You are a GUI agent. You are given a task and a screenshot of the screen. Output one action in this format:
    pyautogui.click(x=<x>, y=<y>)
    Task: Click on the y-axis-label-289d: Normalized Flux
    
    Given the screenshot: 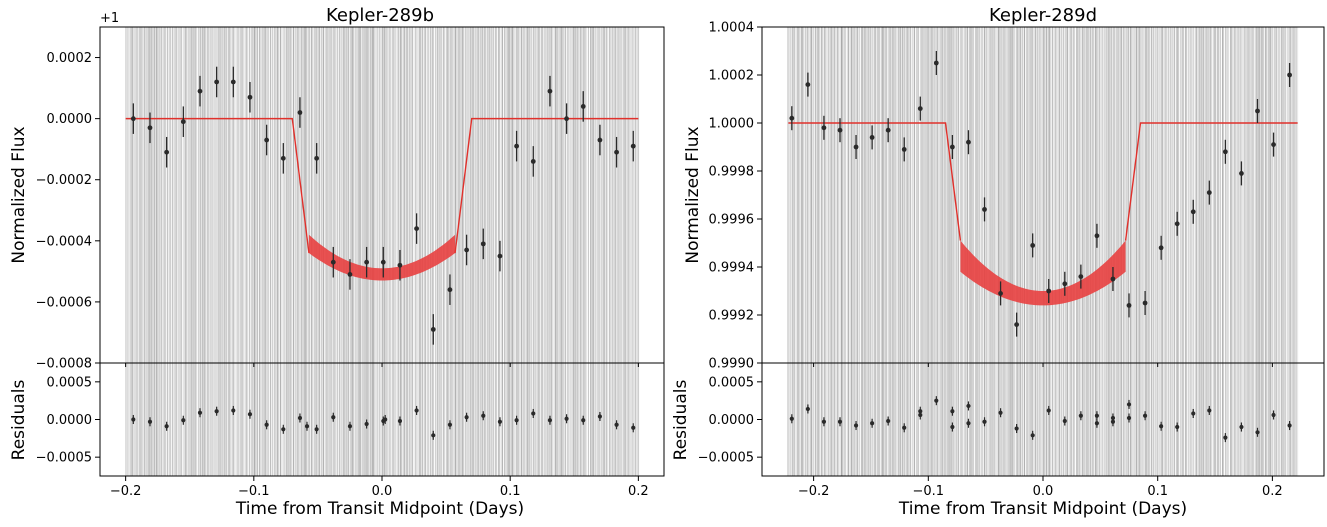 What is the action you would take?
    pyautogui.click(x=693, y=194)
    